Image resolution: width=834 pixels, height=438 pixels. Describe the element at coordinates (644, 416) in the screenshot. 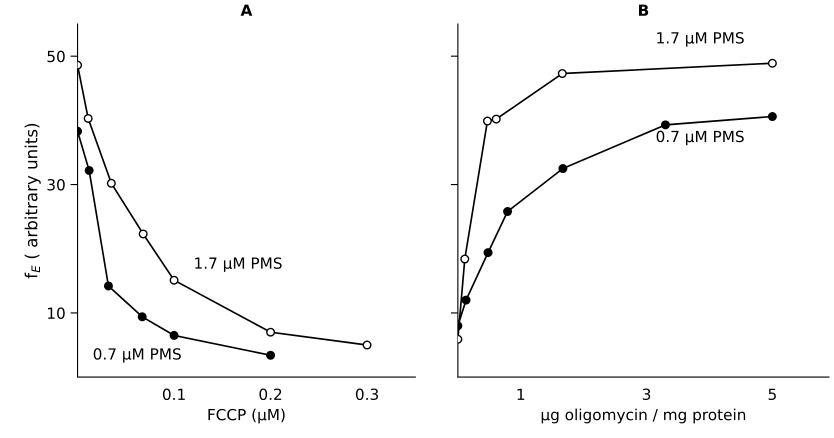

I see `x-axis-title: µg oligomycin / mg protein` at that location.